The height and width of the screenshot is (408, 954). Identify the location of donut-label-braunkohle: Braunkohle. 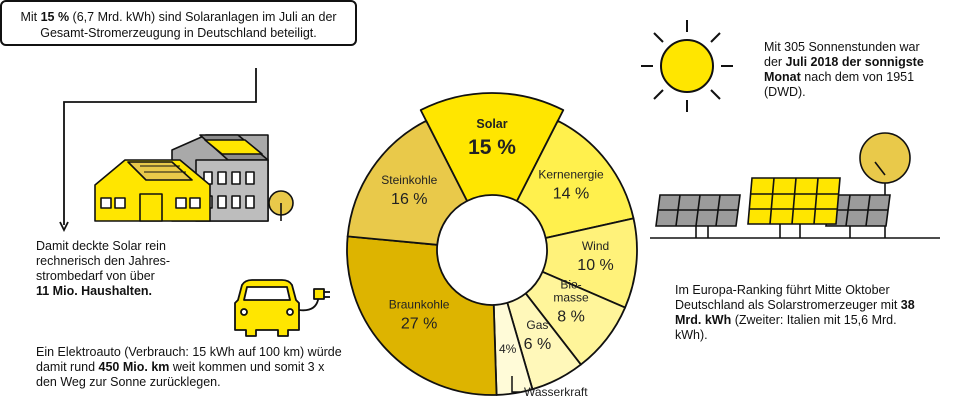
(419, 304).